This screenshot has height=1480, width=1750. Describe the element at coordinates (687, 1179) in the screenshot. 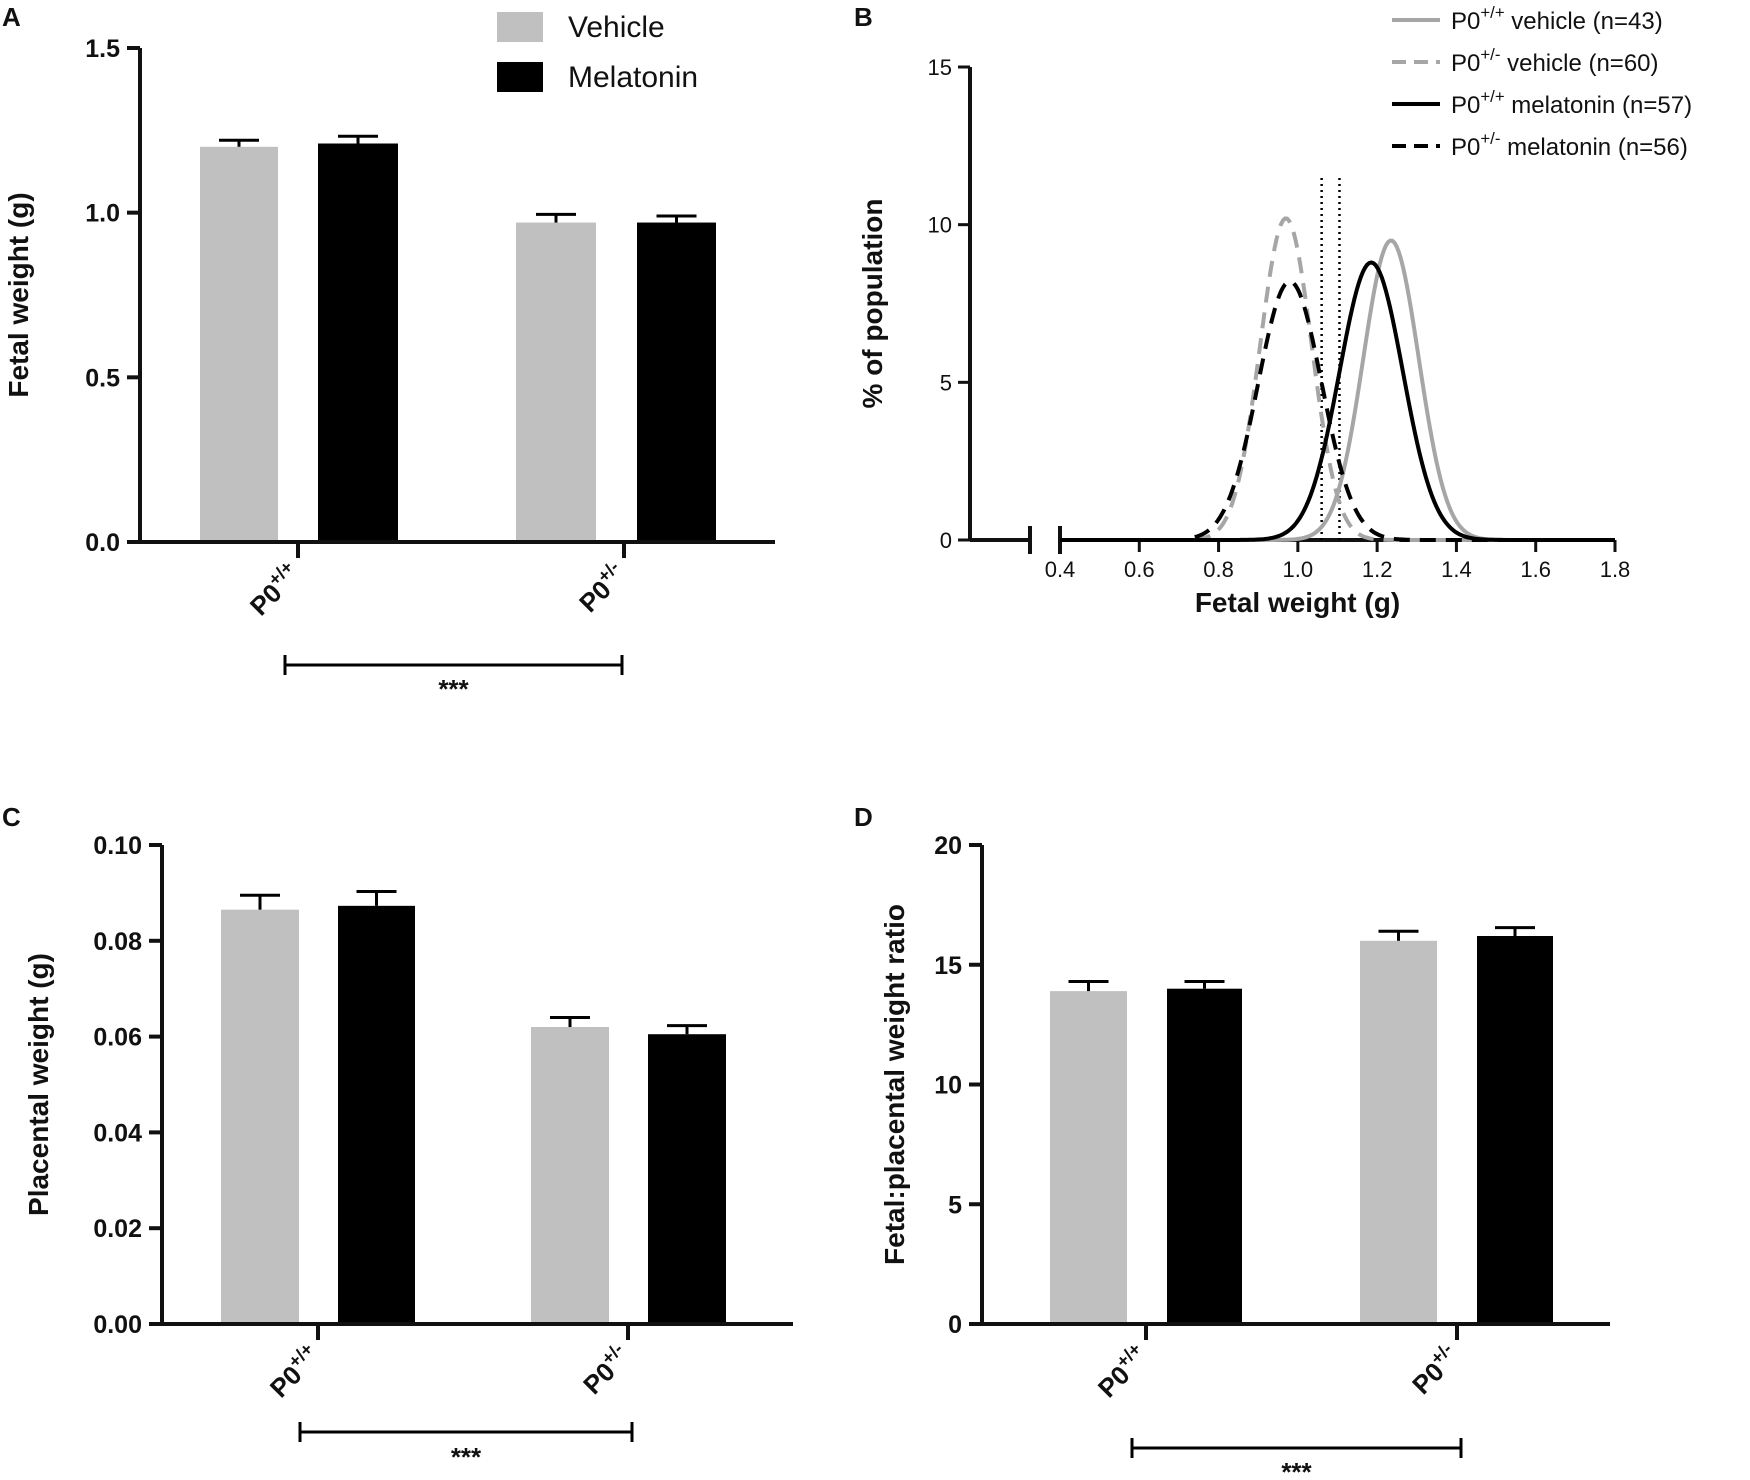

I see `bar-c-melatonin-het` at that location.